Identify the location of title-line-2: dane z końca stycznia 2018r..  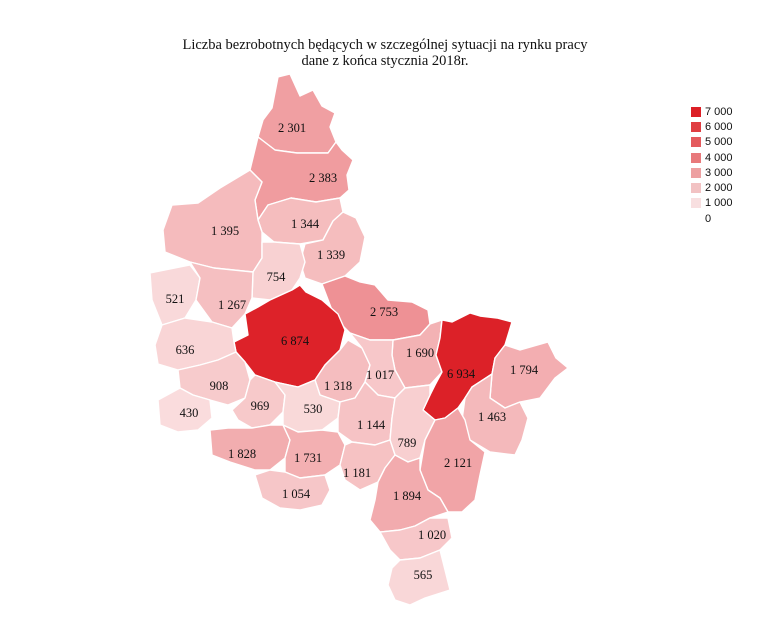
(385, 61).